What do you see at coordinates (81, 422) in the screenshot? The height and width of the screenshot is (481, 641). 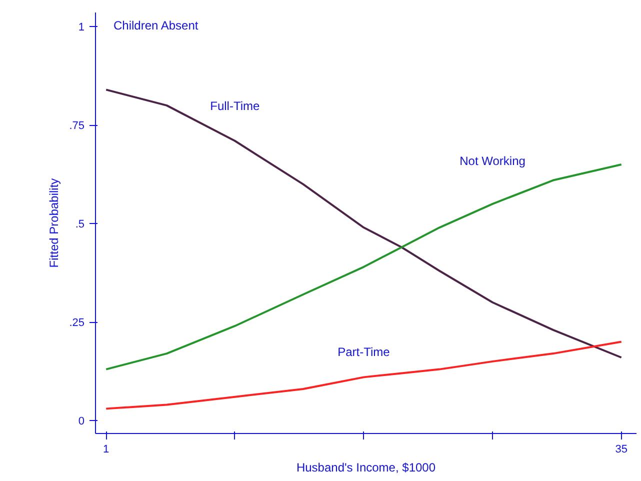 I see `y-tick-label: 0` at bounding box center [81, 422].